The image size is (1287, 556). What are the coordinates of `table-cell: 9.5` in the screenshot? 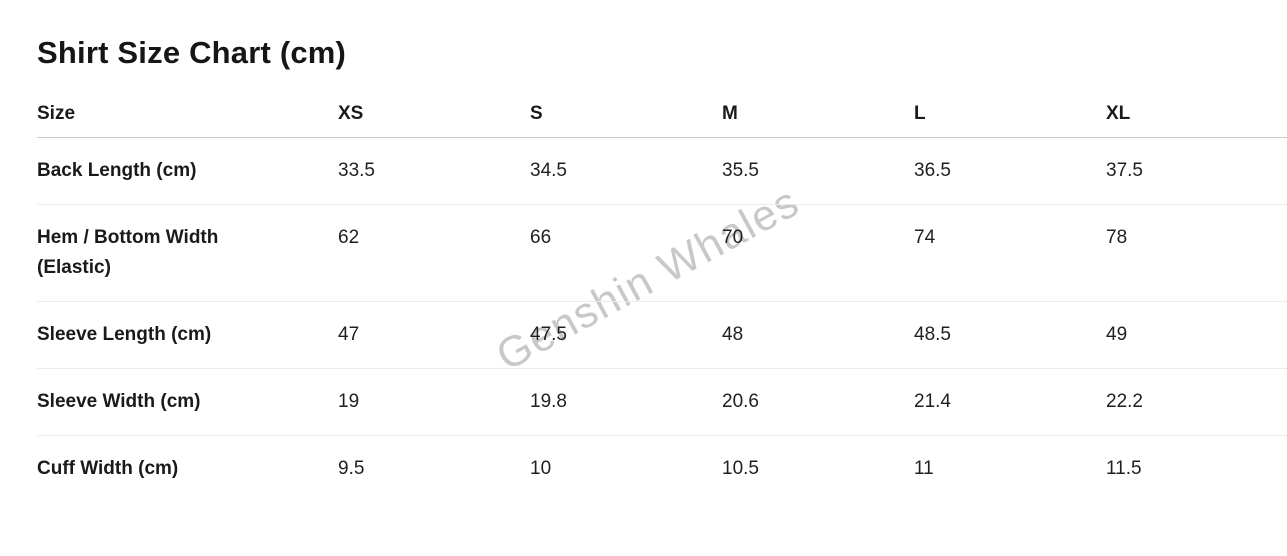 It's located at (351, 468).